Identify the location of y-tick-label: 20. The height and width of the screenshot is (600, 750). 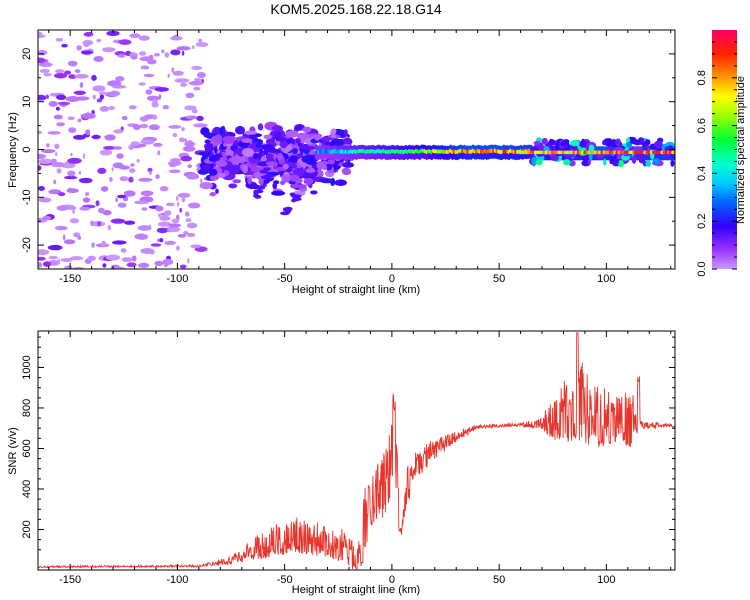
(27, 54).